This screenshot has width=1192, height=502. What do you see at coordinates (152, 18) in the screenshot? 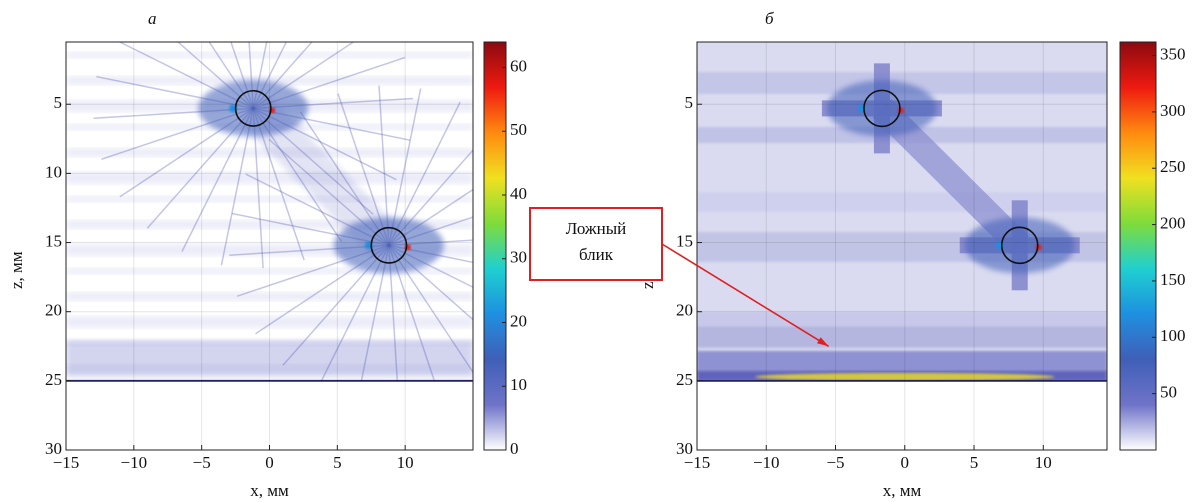
I see `panel-label: а` at bounding box center [152, 18].